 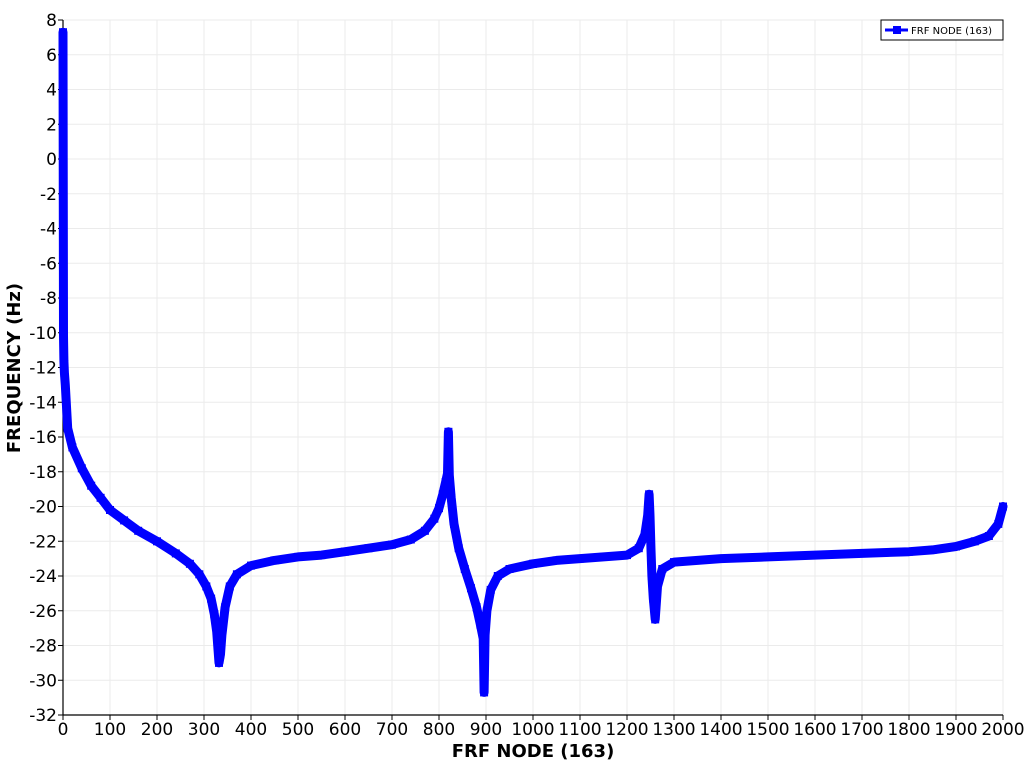 I want to click on x-tick-label: 1100, so click(x=579, y=730).